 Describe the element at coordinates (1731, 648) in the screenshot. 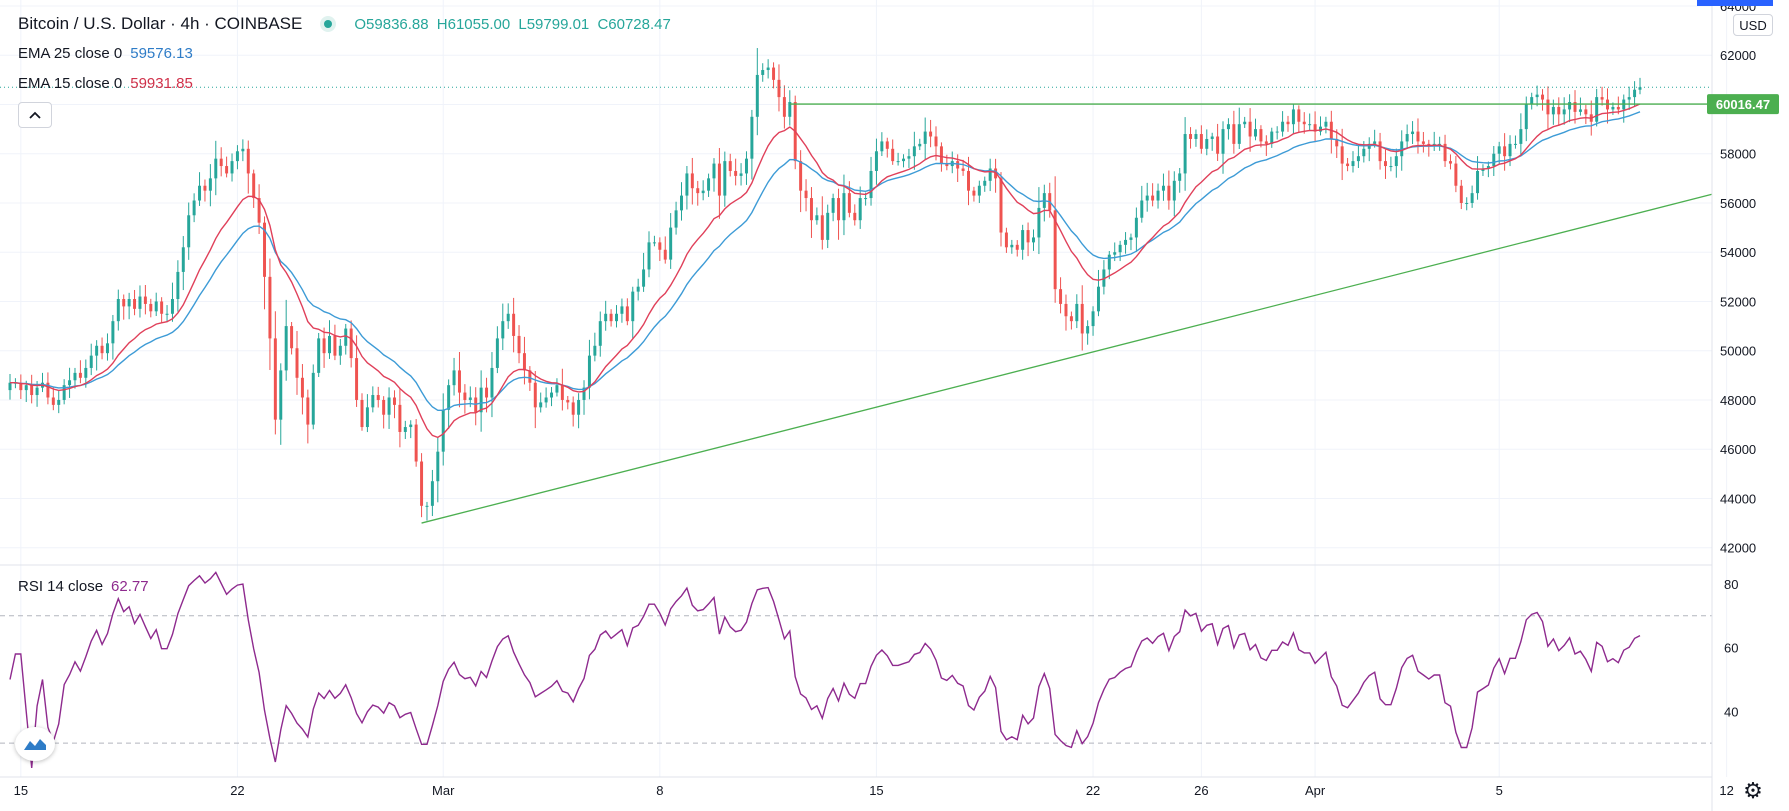

I see `rsi-axis: 80 60 40` at that location.